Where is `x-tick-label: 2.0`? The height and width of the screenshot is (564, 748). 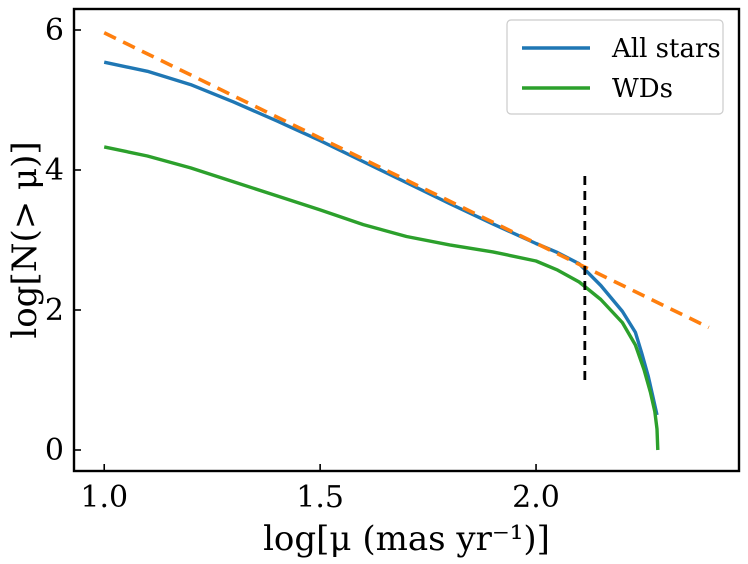 x-tick-label: 2.0 is located at coordinates (536, 497).